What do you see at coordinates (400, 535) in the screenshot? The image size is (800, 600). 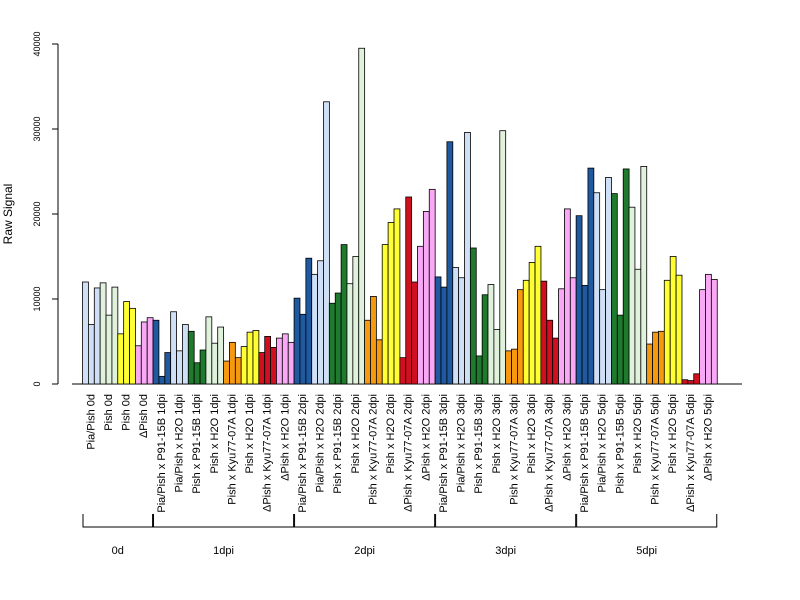 I see `timepoint-brackets: 0d 1dpi 2dpi 3dpi 5dpi` at bounding box center [400, 535].